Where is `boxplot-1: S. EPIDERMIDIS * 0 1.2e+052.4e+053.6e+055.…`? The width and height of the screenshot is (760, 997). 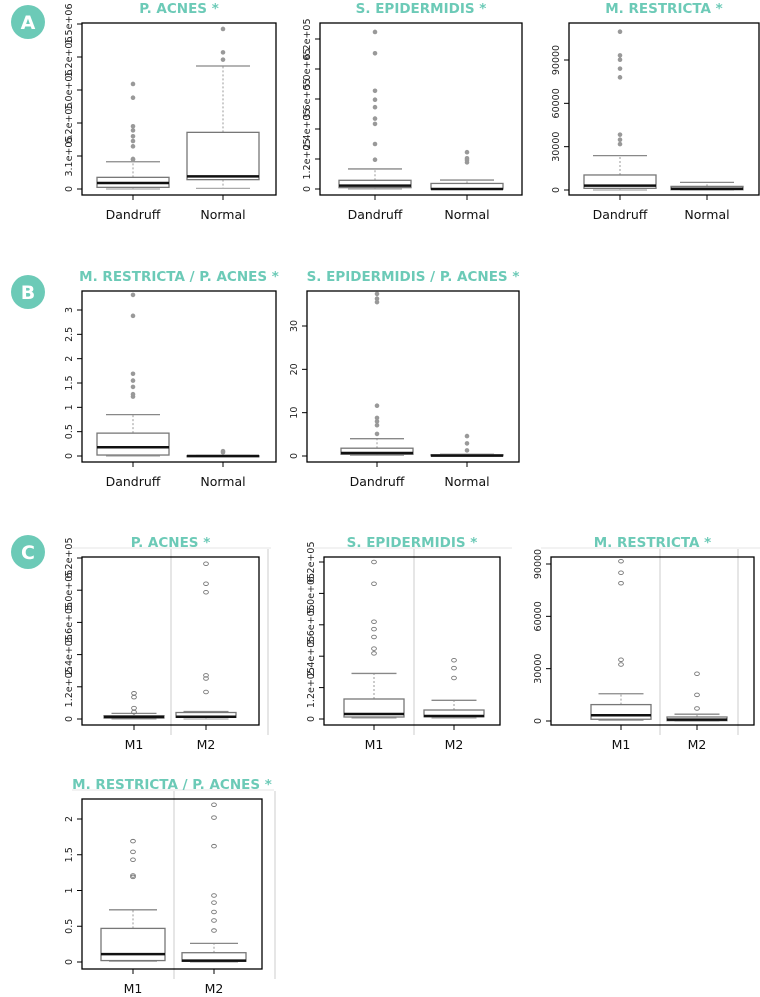
boxplot-1: S. EPIDERMIDIS * 0 1.2e+052.4e+053.6e+055.… is located at coordinates (412, 111).